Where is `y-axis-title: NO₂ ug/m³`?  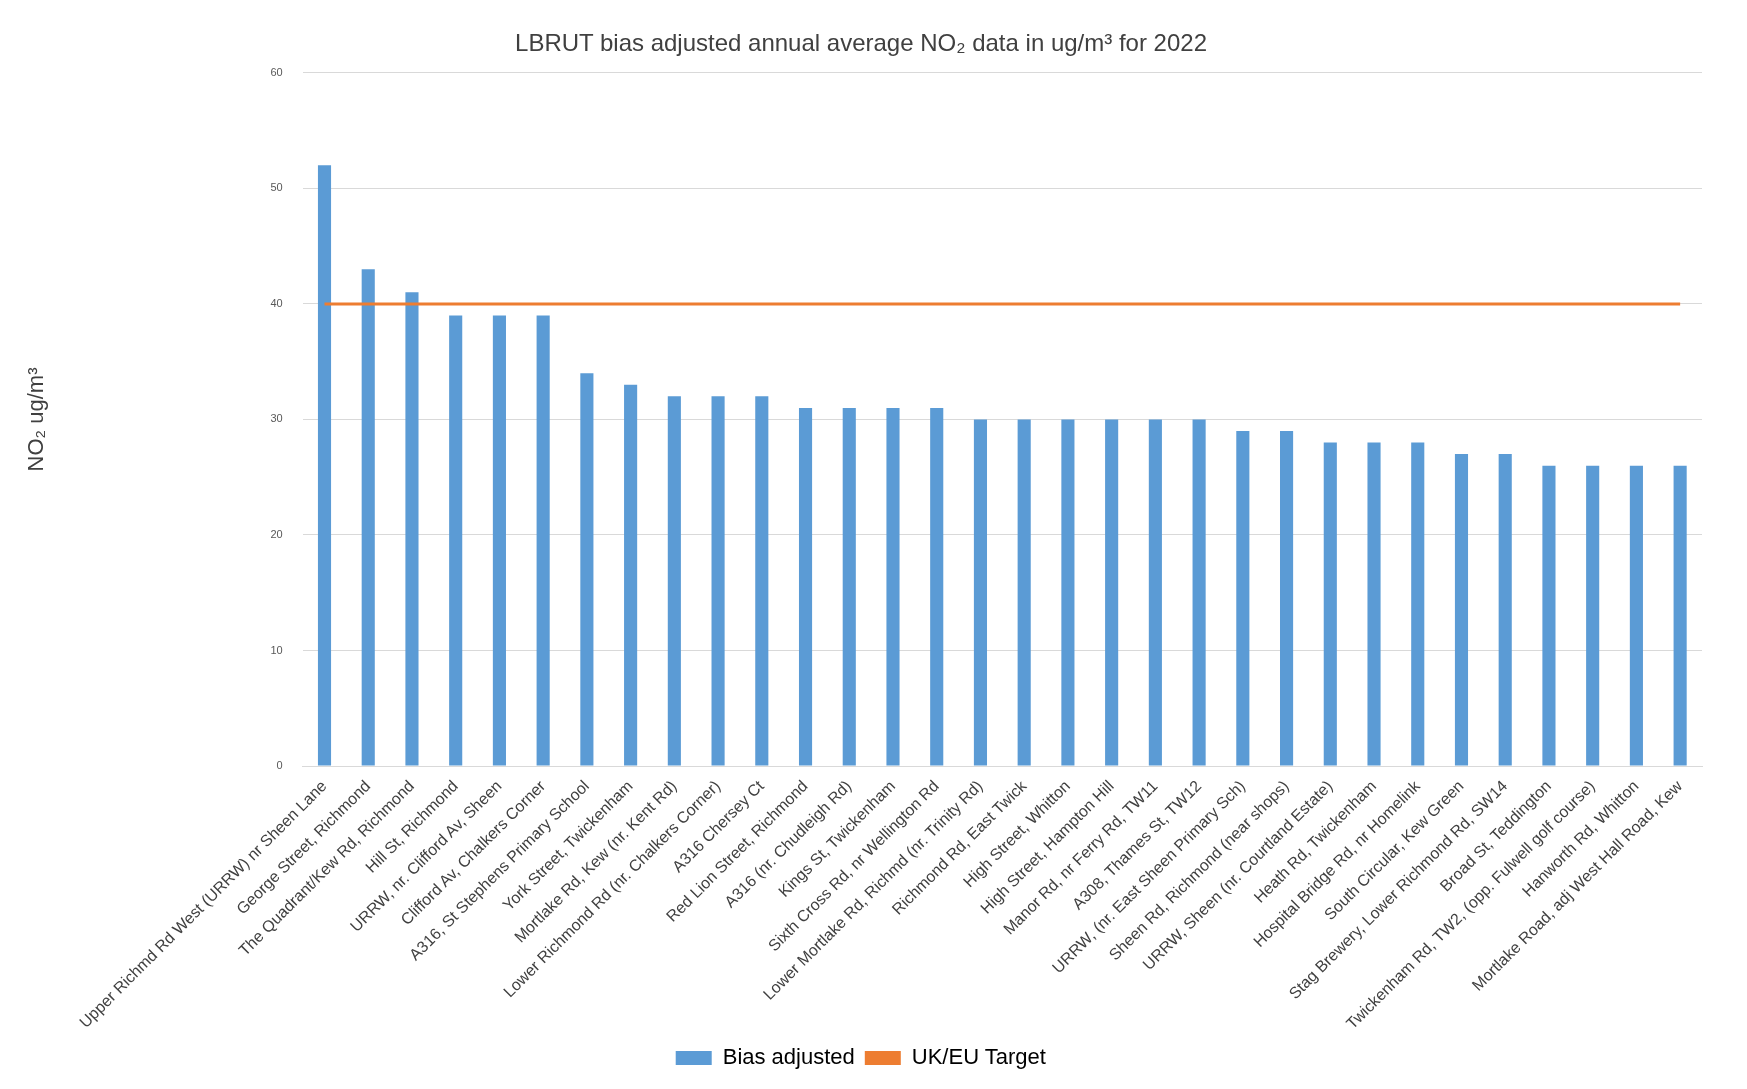
y-axis-title: NO₂ ug/m³ is located at coordinates (36, 419).